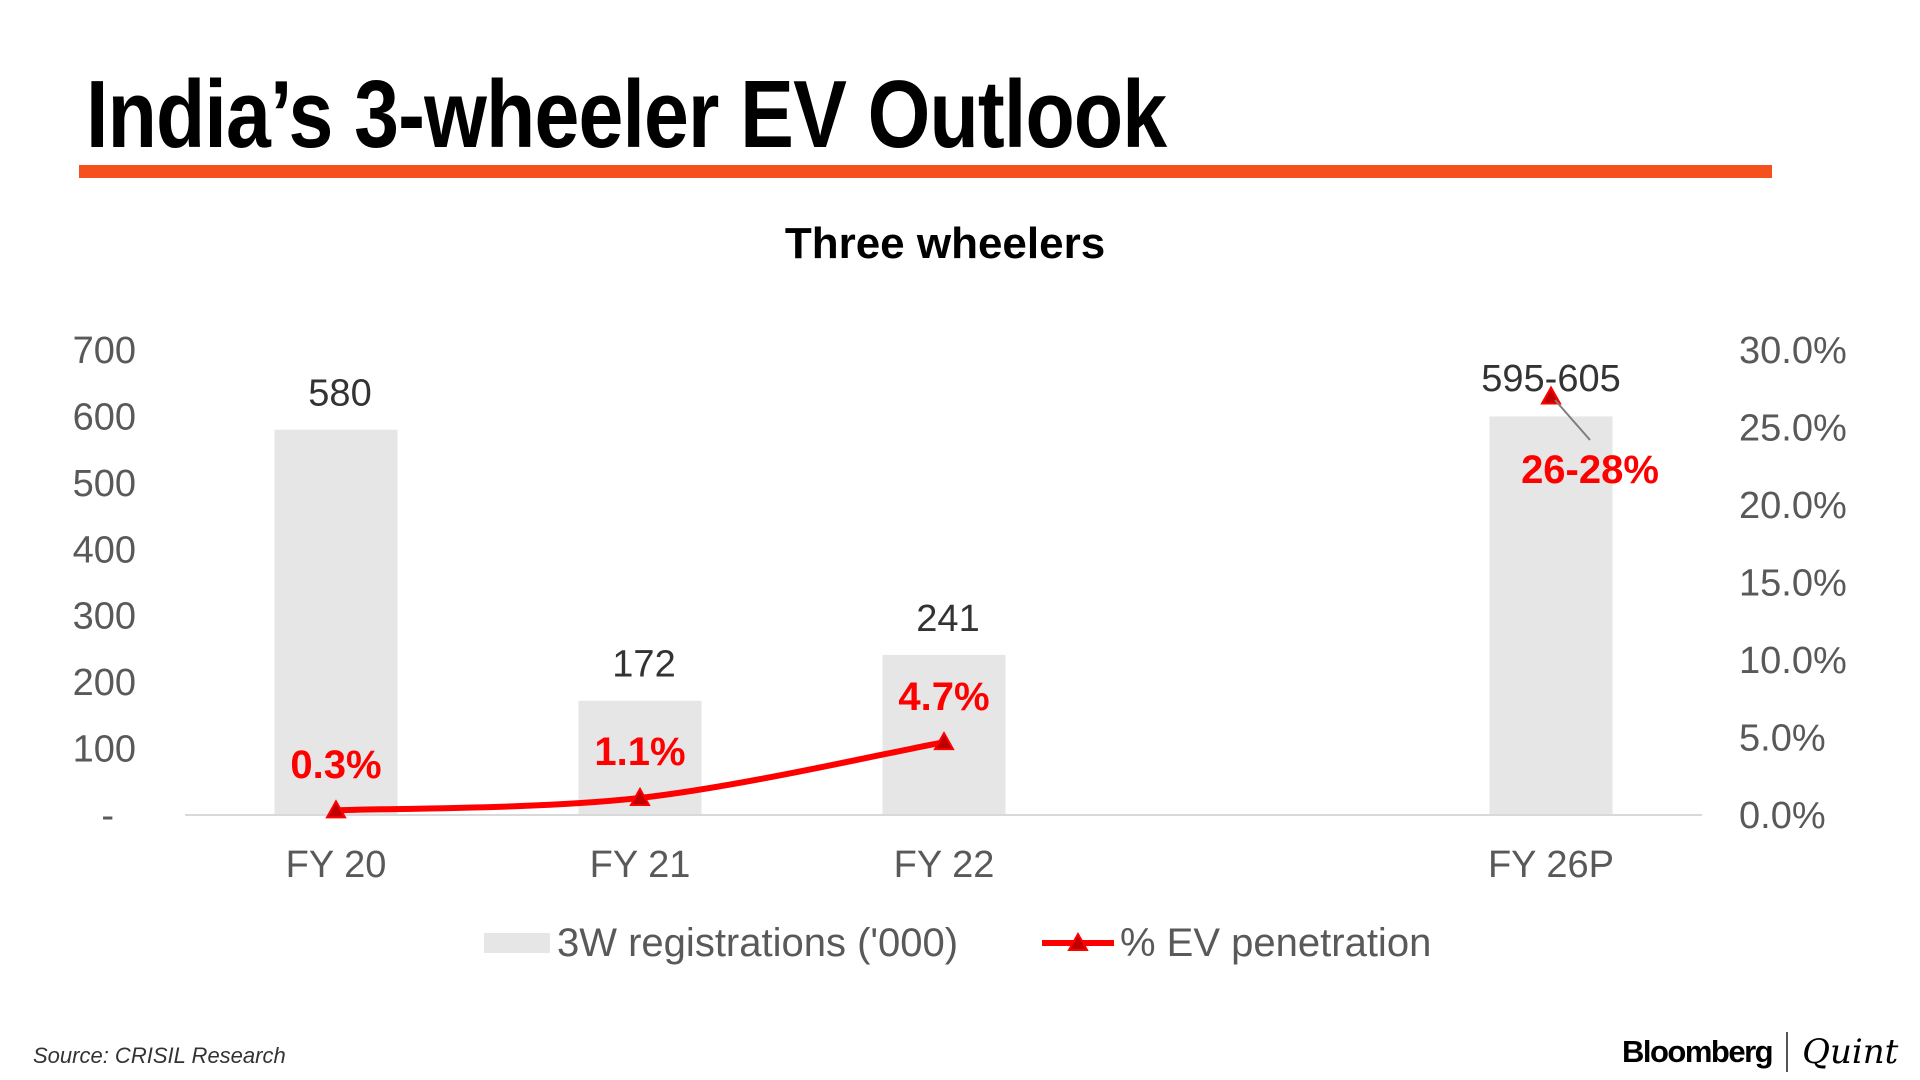 This screenshot has height=1080, width=1920. I want to click on left-axis-tick: 400, so click(104, 550).